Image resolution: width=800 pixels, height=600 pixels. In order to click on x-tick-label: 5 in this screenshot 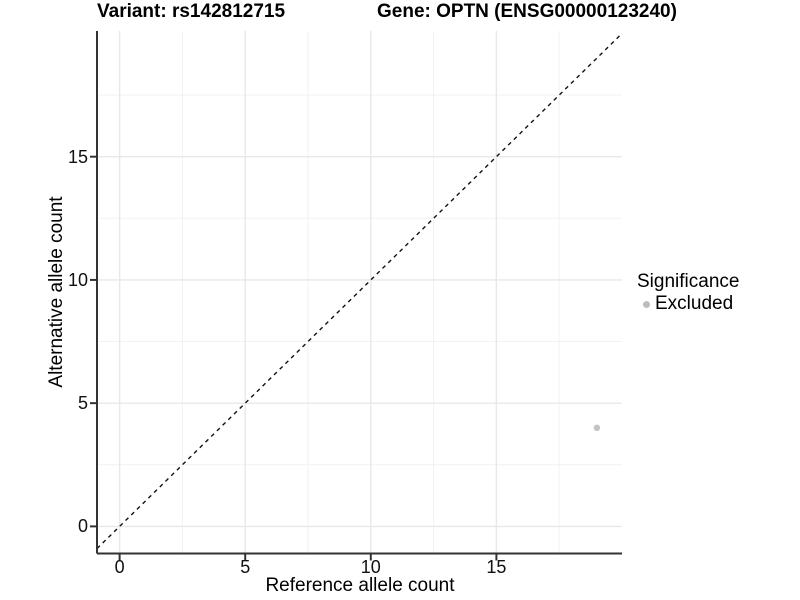, I will do `click(245, 567)`.